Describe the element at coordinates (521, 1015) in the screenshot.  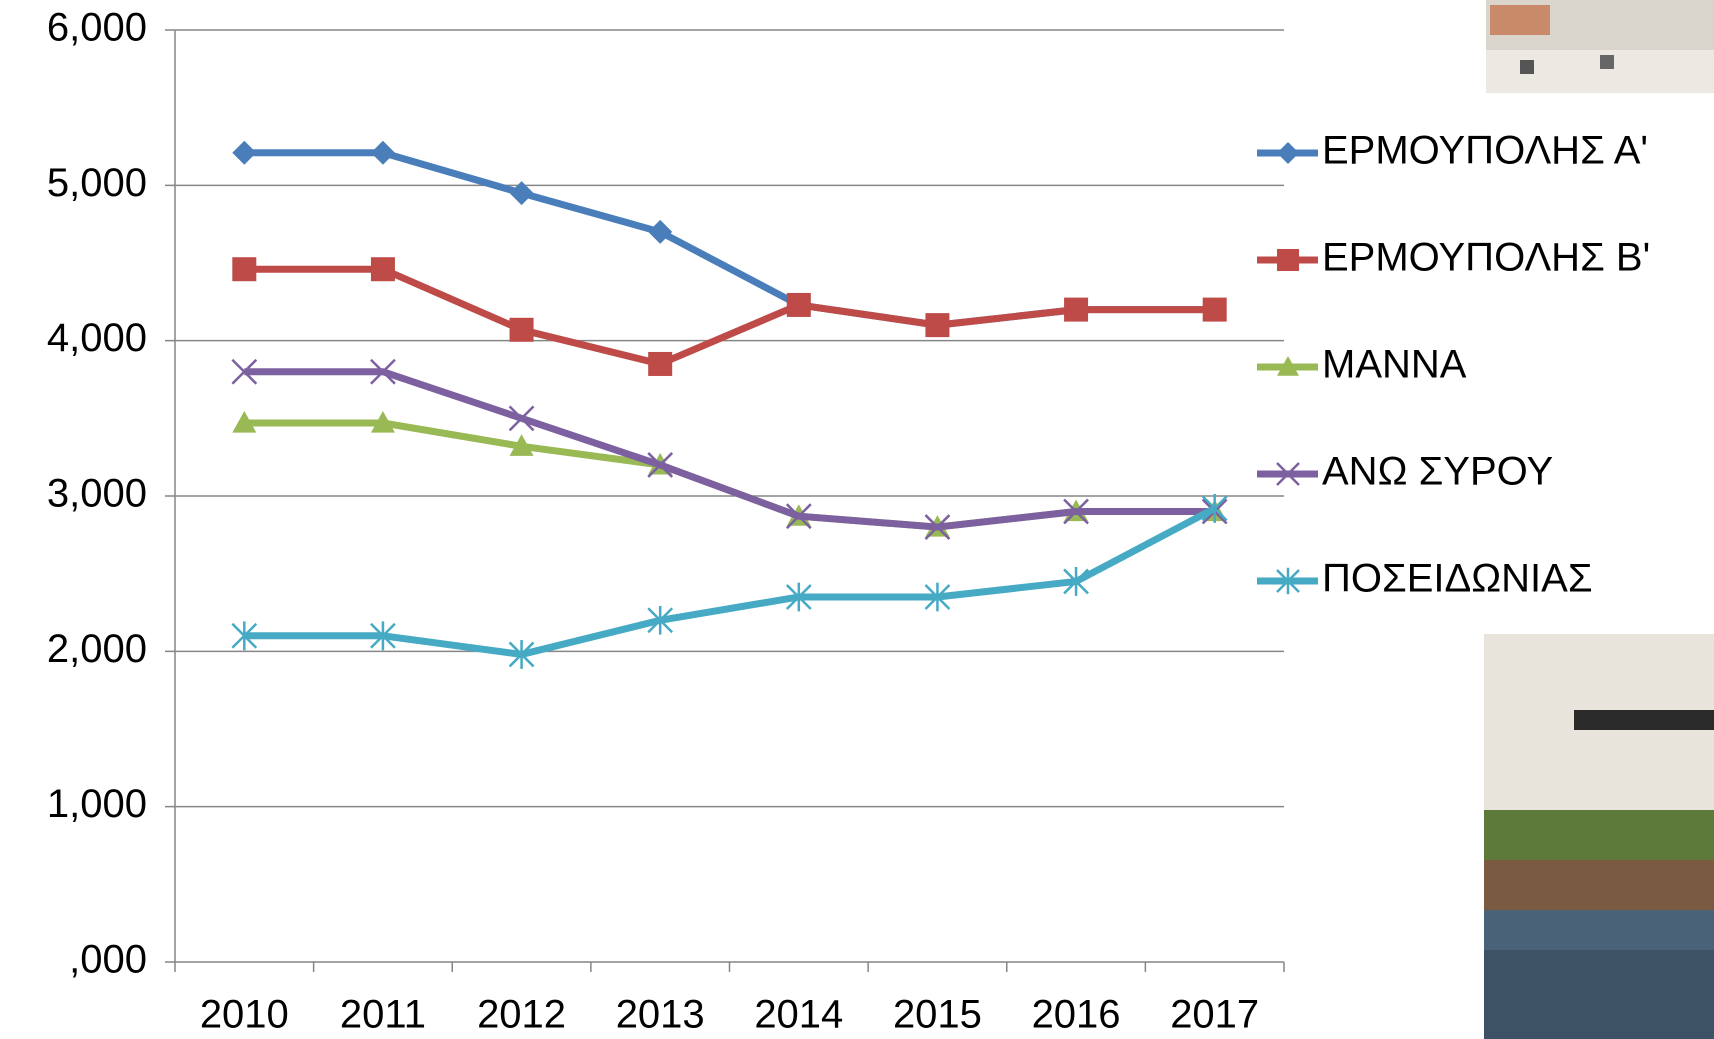
I see `x-tick-label: 2012` at that location.